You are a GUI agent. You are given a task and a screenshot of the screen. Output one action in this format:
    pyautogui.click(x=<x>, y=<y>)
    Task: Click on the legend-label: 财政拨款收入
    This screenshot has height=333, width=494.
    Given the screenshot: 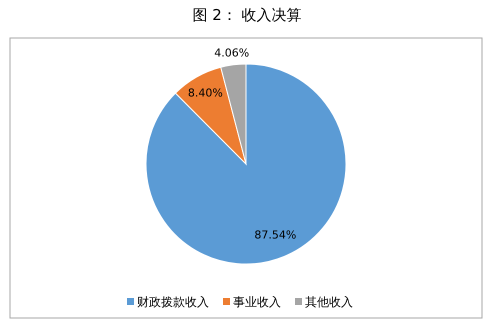 What is the action you would take?
    pyautogui.click(x=173, y=302)
    